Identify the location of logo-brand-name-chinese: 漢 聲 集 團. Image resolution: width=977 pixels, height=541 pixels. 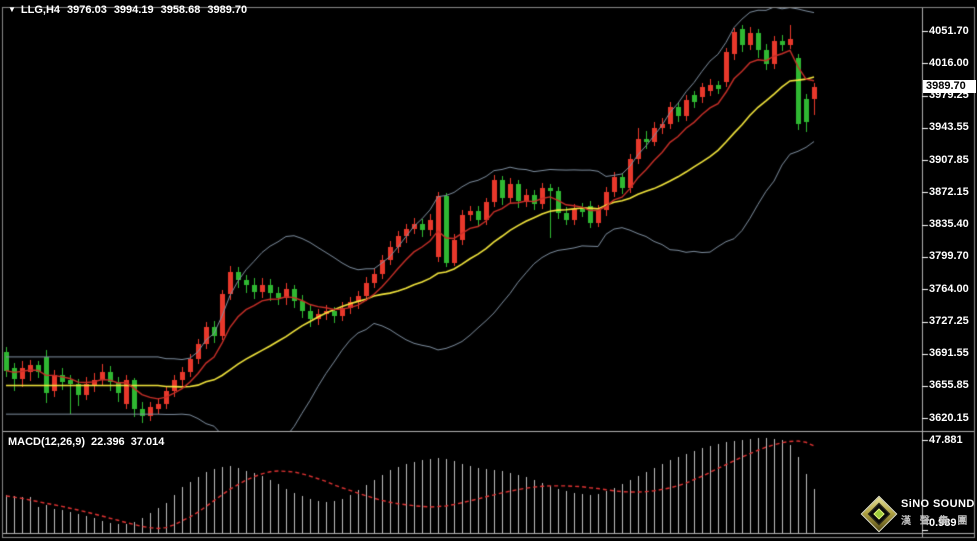
(936, 521).